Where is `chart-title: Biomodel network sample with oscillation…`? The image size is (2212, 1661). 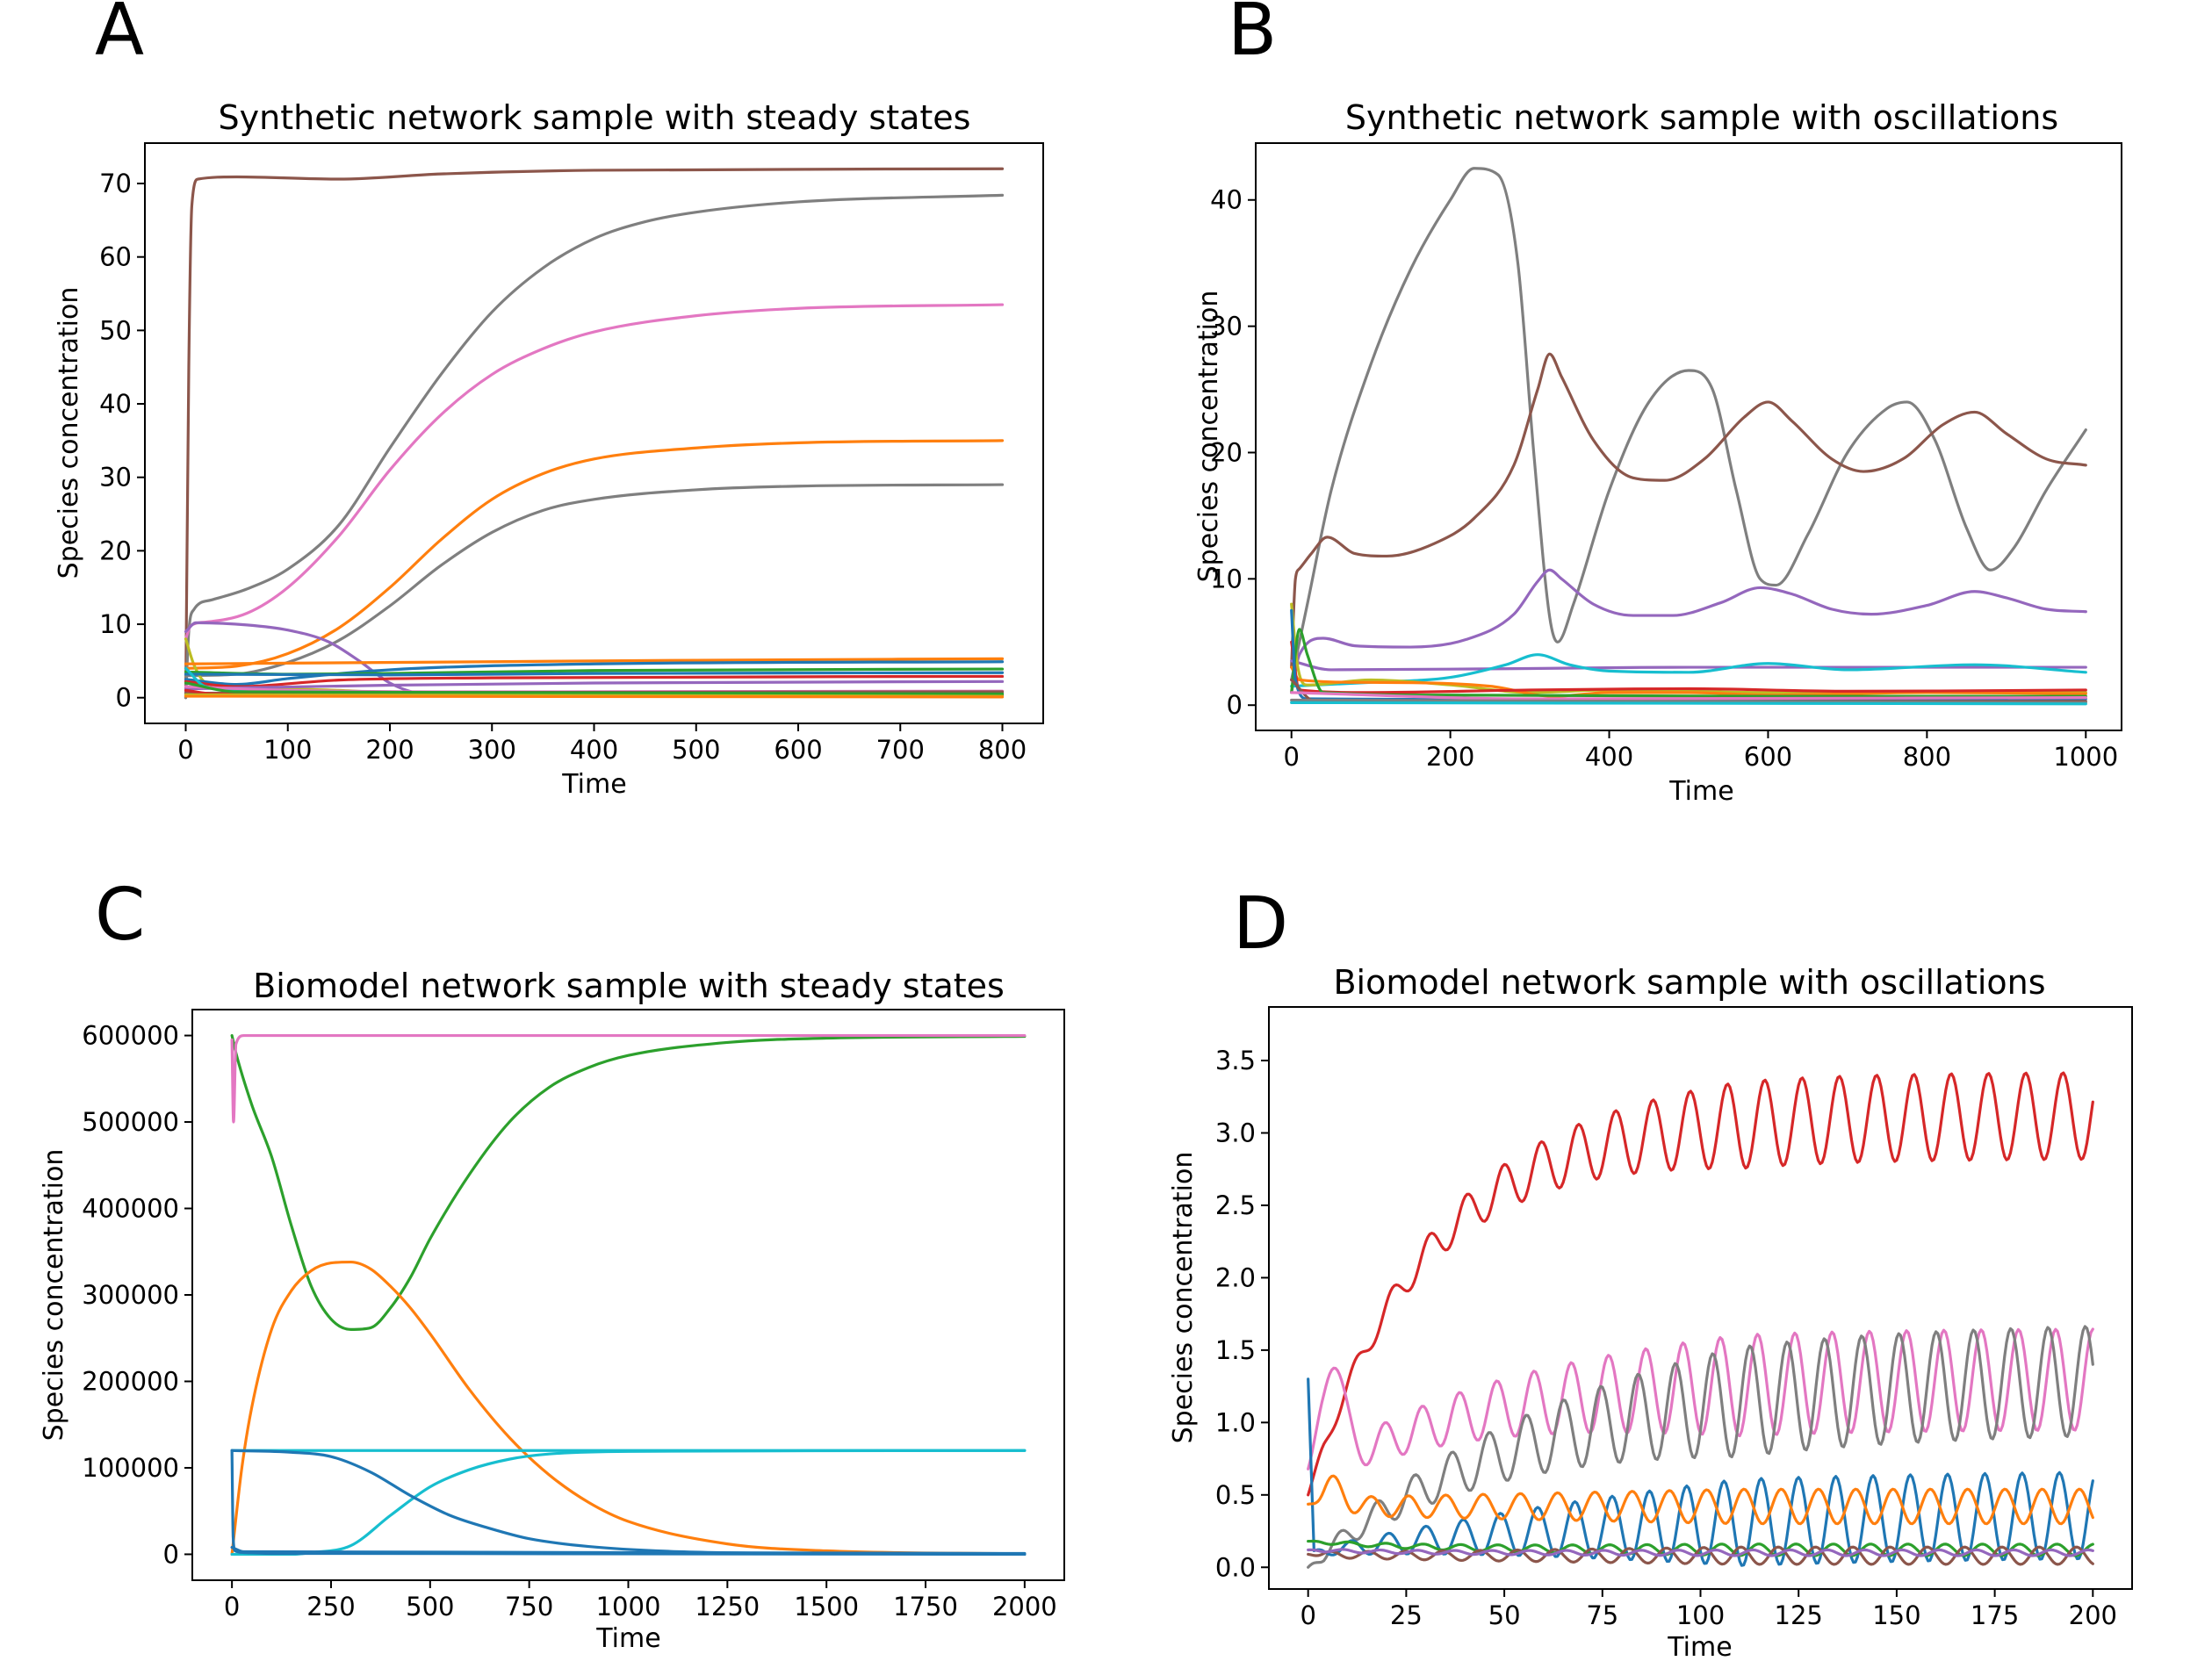
chart-title: Biomodel network sample with oscillation… is located at coordinates (1689, 983).